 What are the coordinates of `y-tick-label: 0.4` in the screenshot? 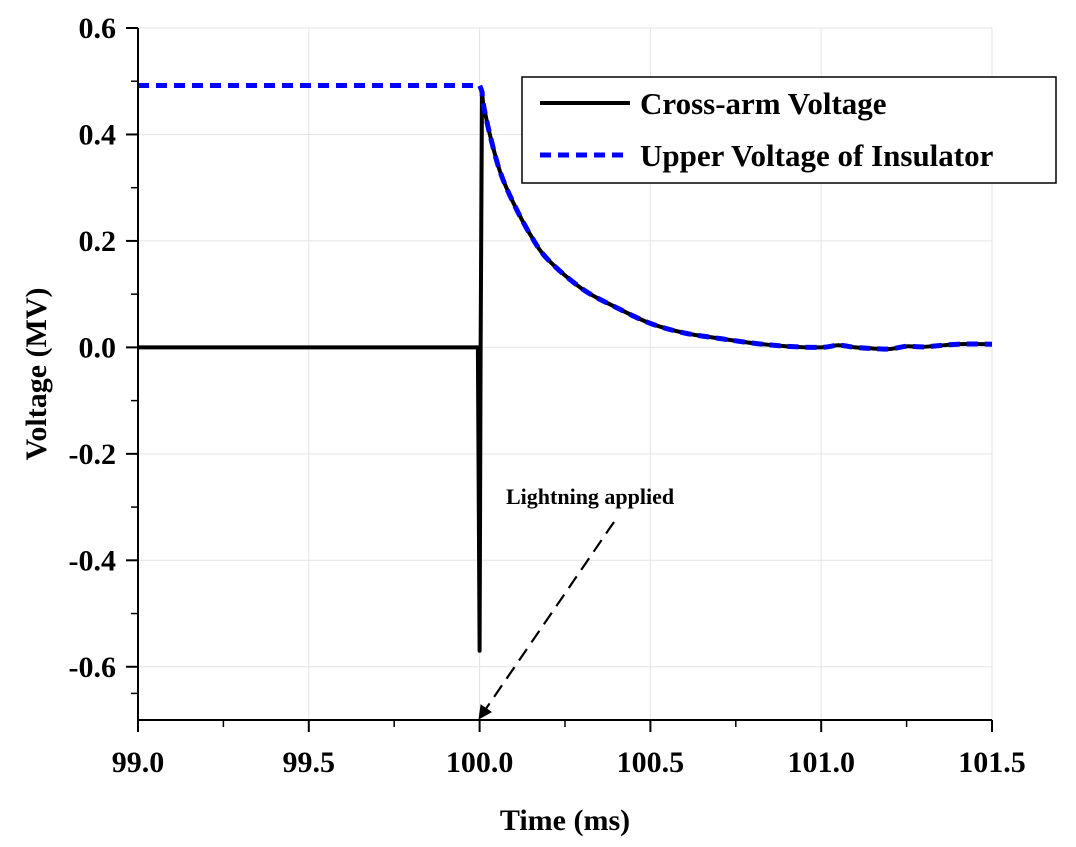 It's located at (98, 134).